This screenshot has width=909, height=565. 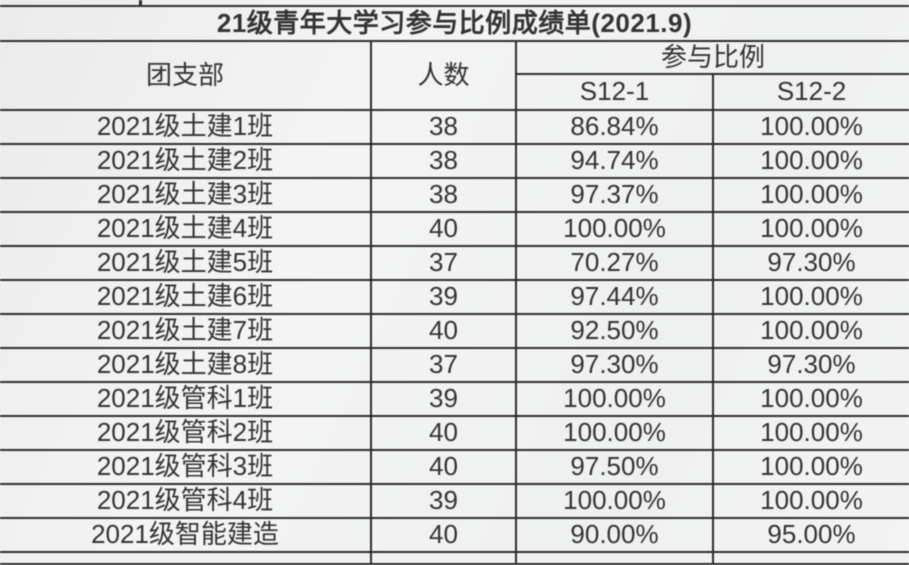 What do you see at coordinates (186, 365) in the screenshot?
I see `branch-cell: 2021级土建8班` at bounding box center [186, 365].